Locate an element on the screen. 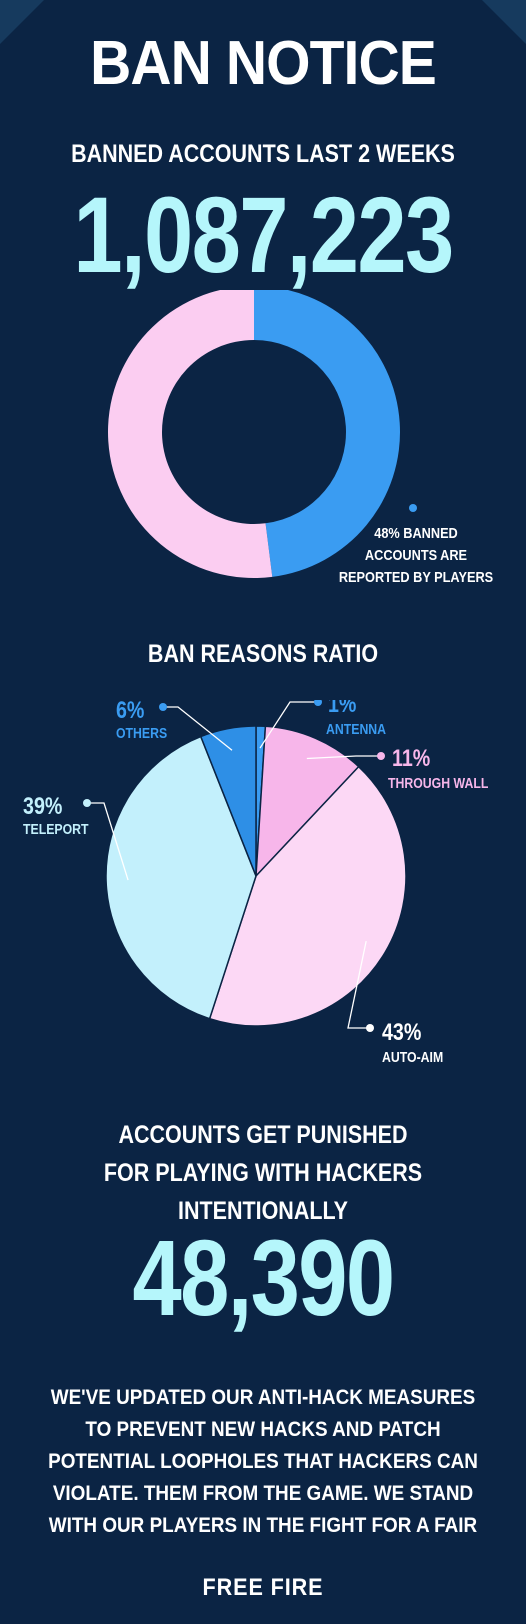 This screenshot has width=526, height=1624. pie-slice-auto-aim is located at coordinates (307, 896).